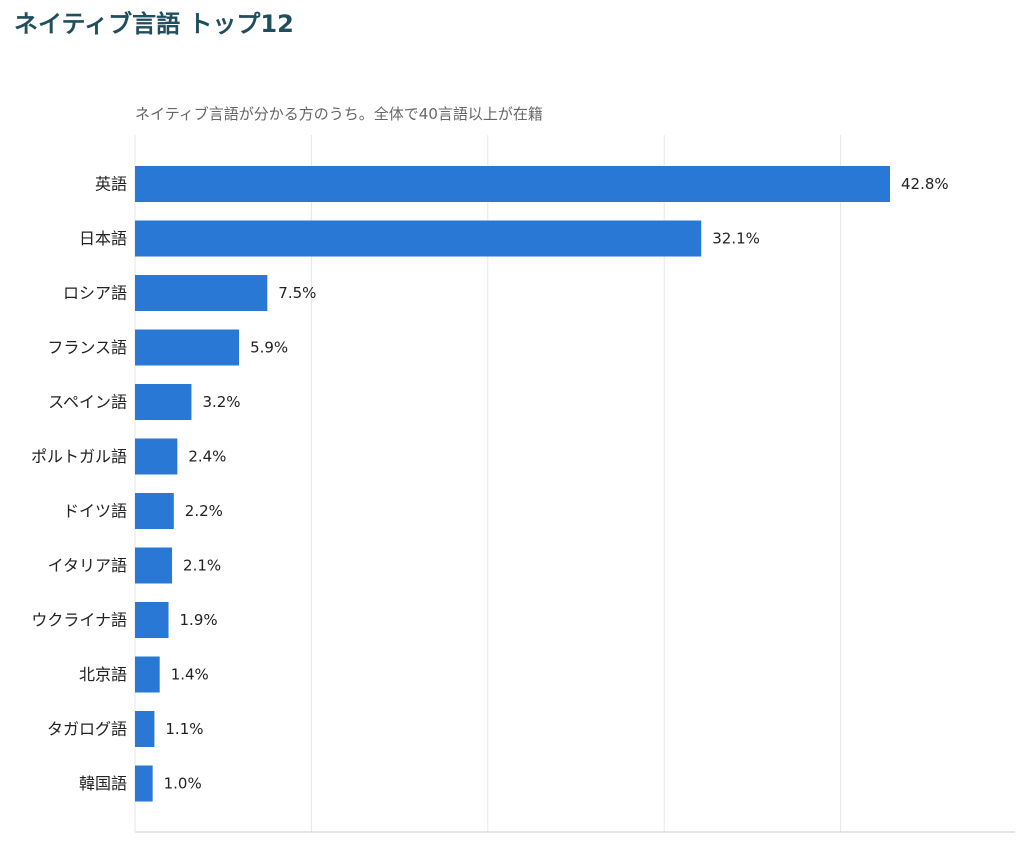 The height and width of the screenshot is (846, 1024). Describe the element at coordinates (297, 293) in the screenshot. I see `data-label: 7.5%` at that location.